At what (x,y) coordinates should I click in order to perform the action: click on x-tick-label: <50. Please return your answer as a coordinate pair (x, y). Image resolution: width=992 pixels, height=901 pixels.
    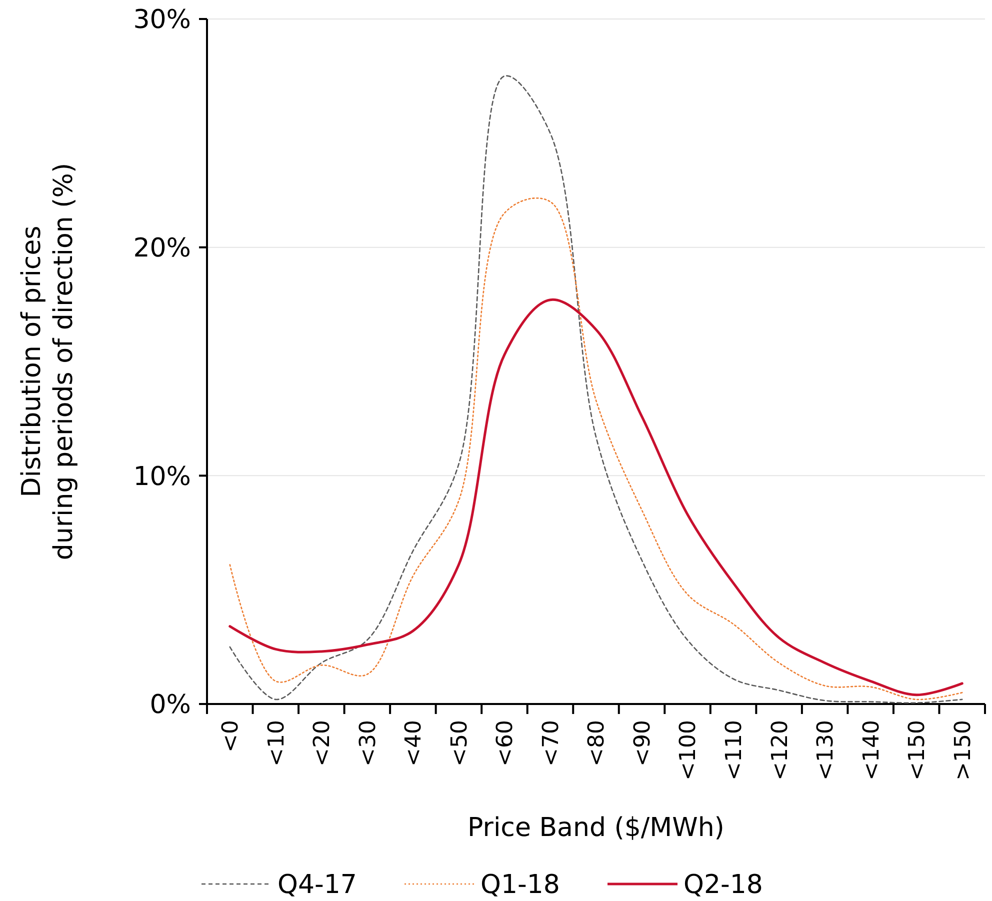
    Looking at the image, I should click on (459, 743).